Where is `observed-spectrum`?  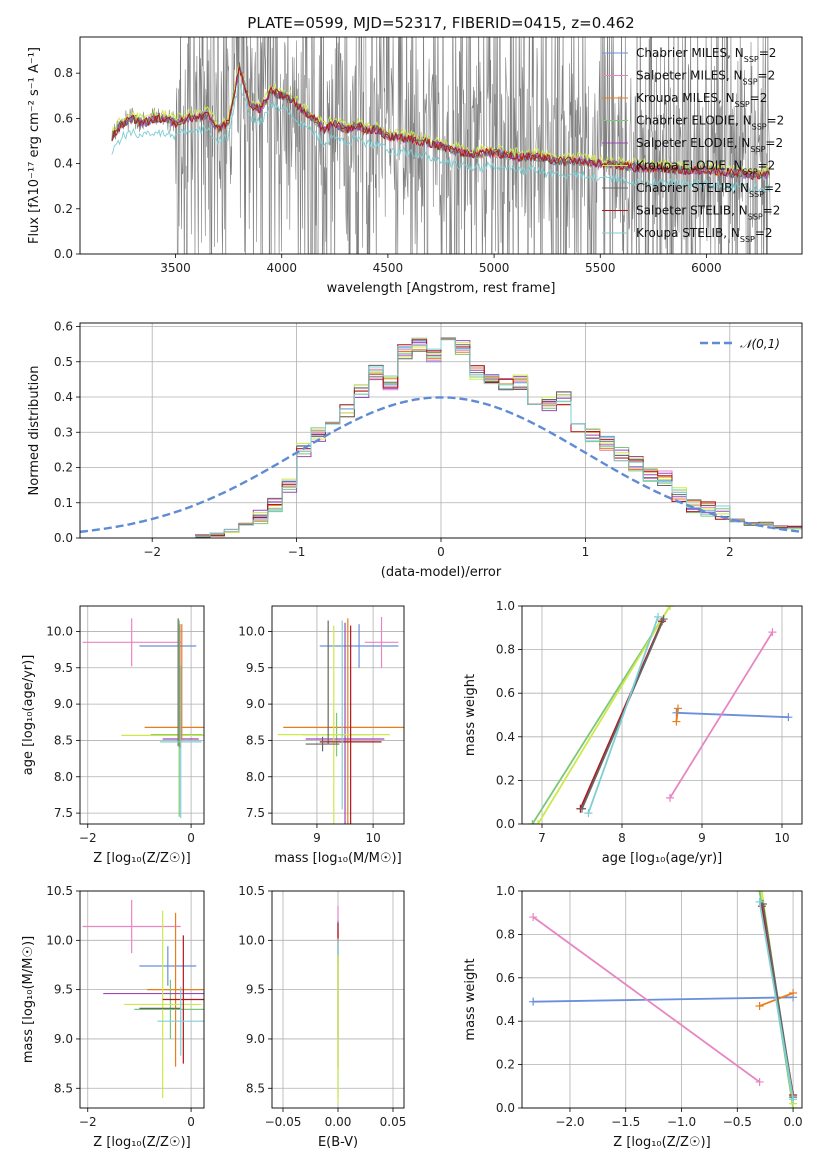 observed-spectrum is located at coordinates (441, 145).